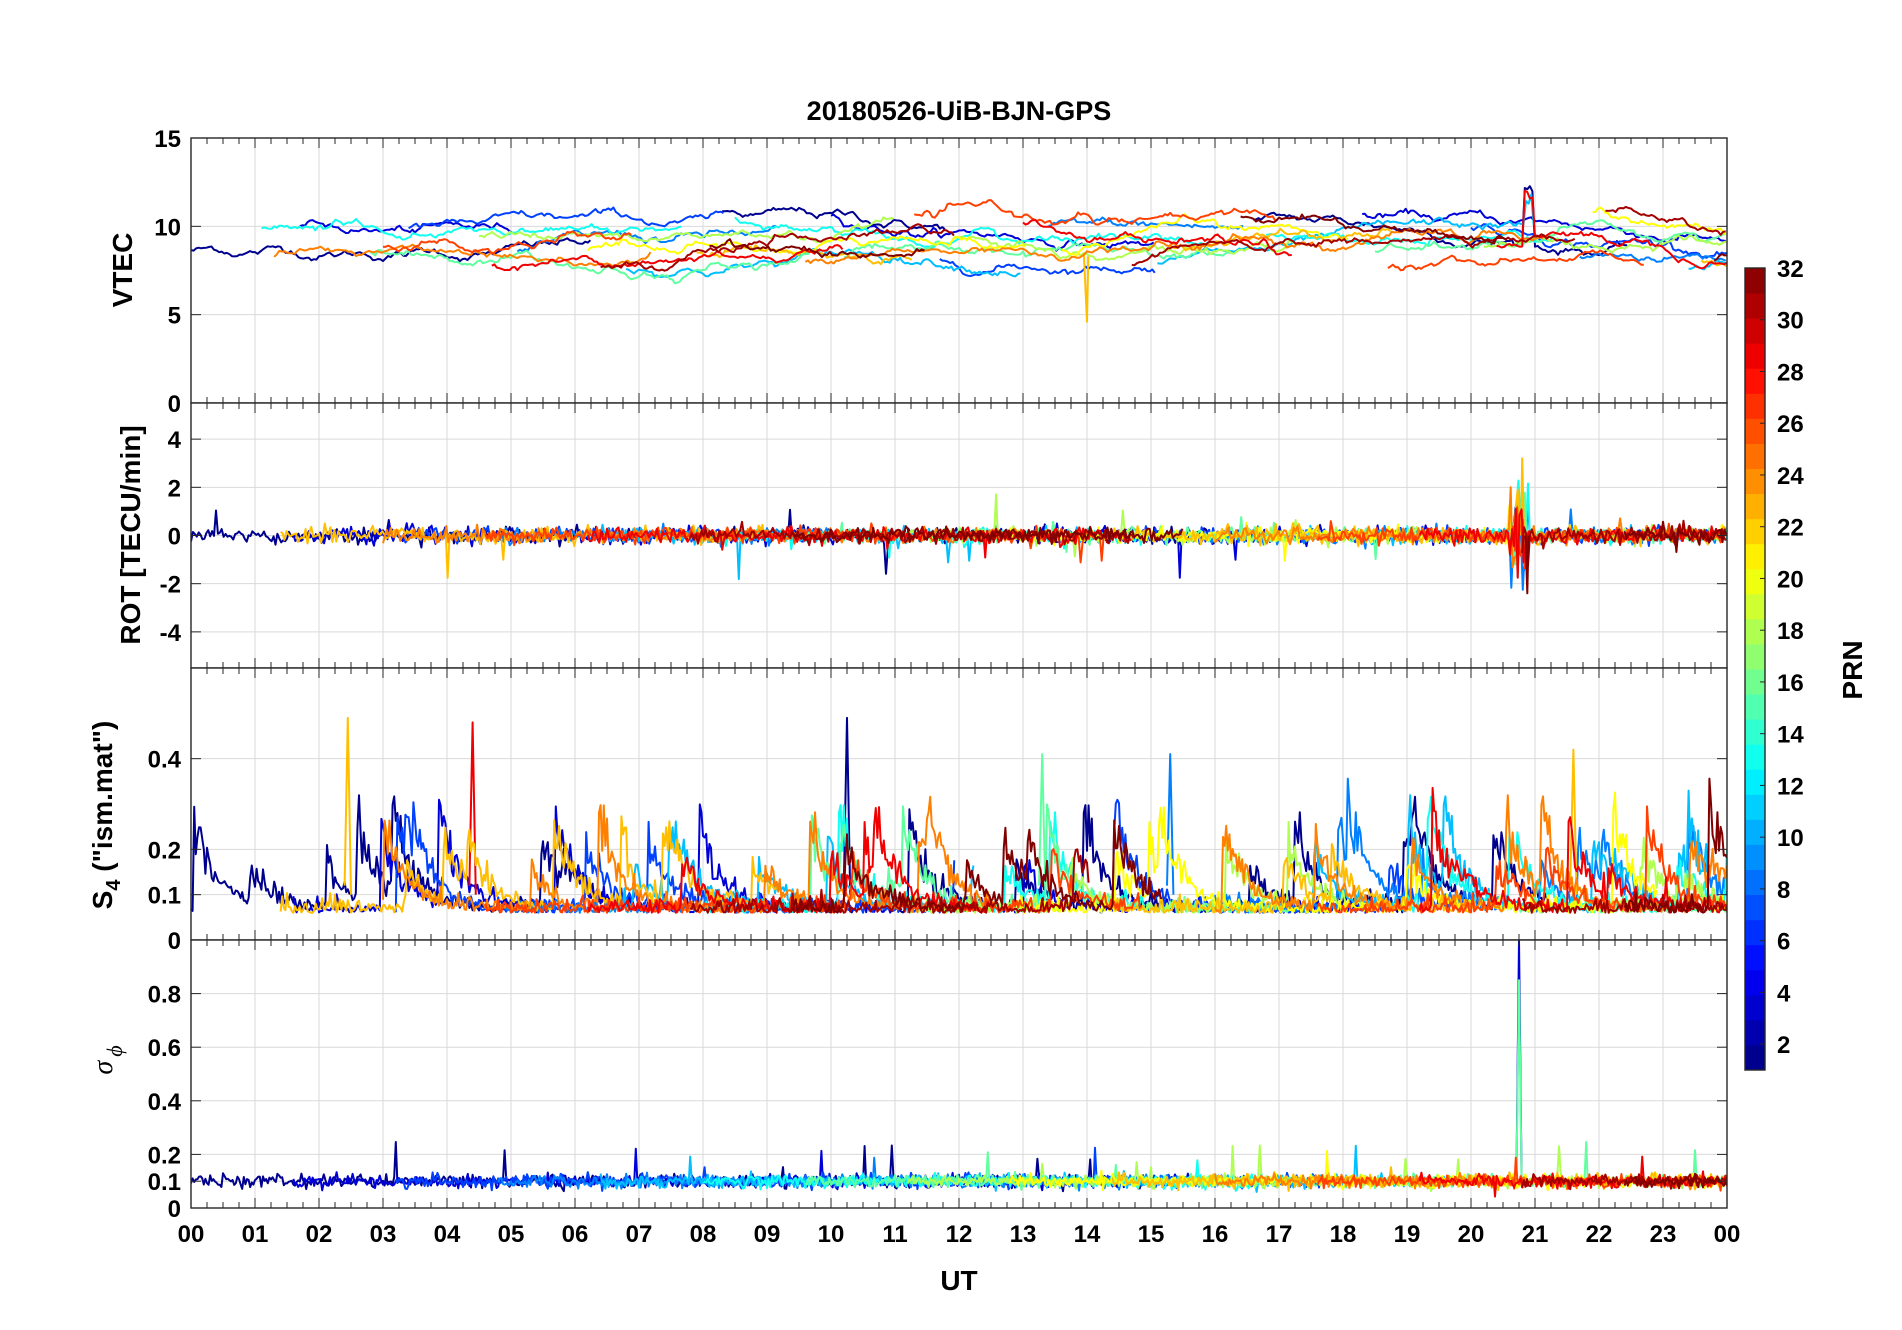 The height and width of the screenshot is (1330, 1902). I want to click on colorbar-tick-label: 14, so click(1790, 735).